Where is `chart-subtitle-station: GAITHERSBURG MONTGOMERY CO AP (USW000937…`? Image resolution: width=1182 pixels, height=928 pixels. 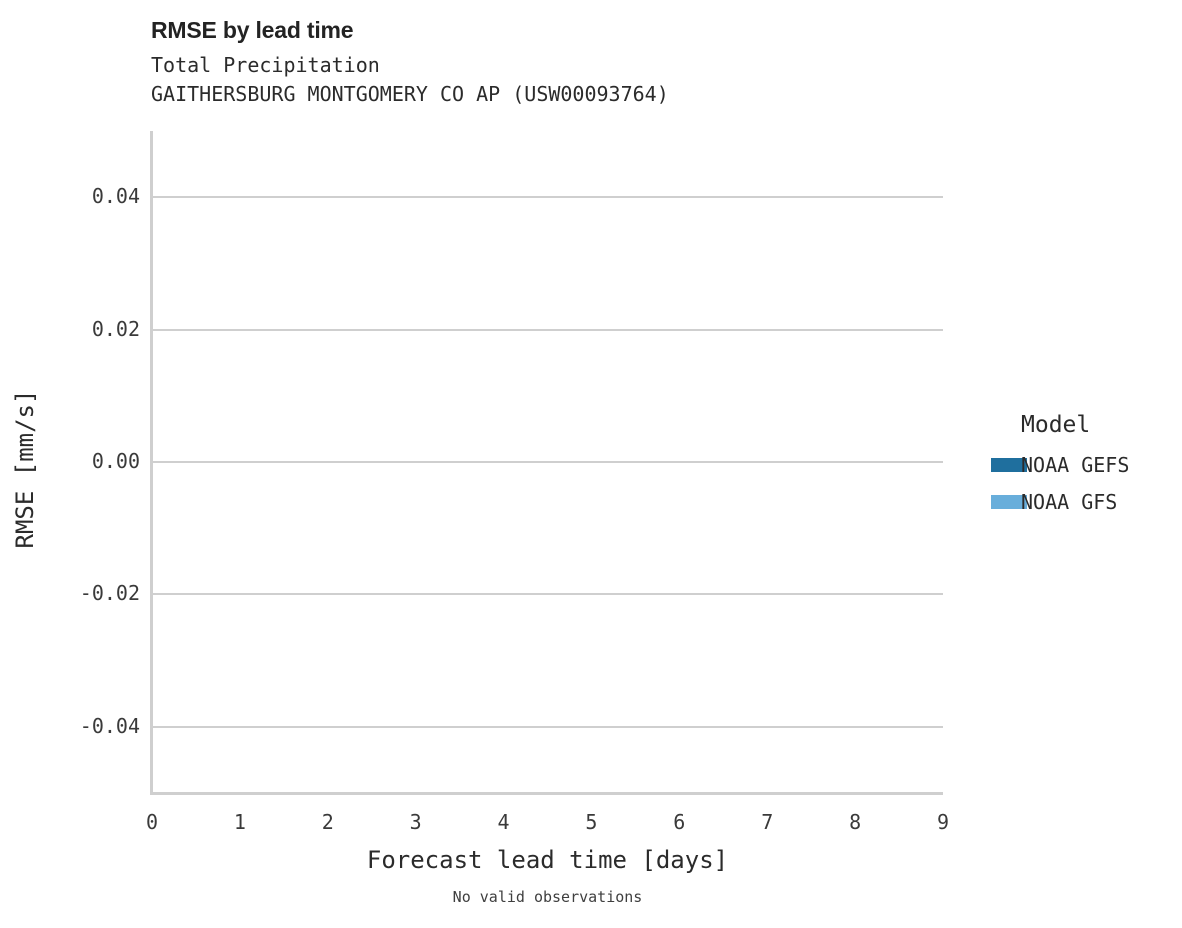
chart-subtitle-station: GAITHERSBURG MONTGOMERY CO AP (USW000937… is located at coordinates (410, 94).